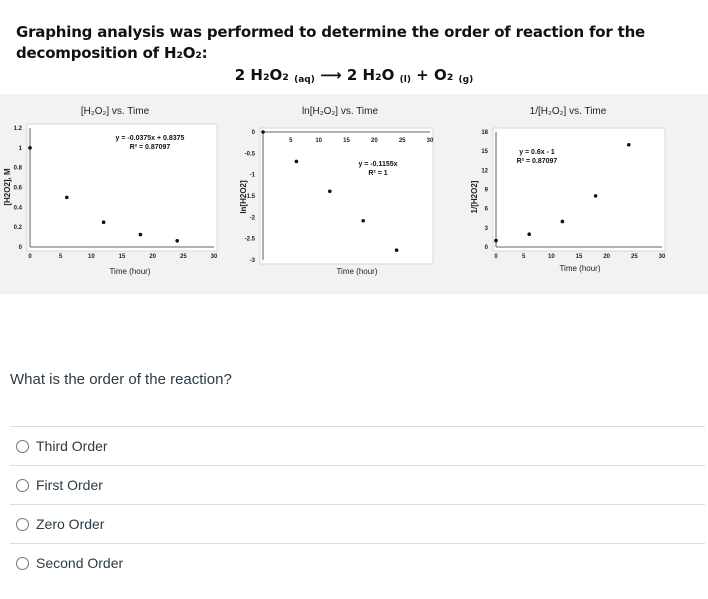 This screenshot has height=599, width=708. I want to click on chart3-x-tick-label: 10, so click(551, 257).